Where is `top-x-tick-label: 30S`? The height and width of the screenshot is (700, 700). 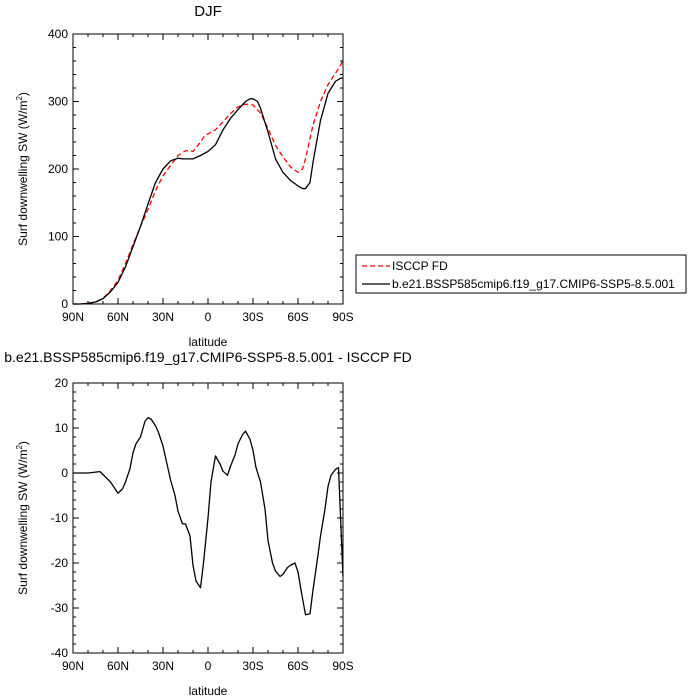 top-x-tick-label: 30S is located at coordinates (252, 317).